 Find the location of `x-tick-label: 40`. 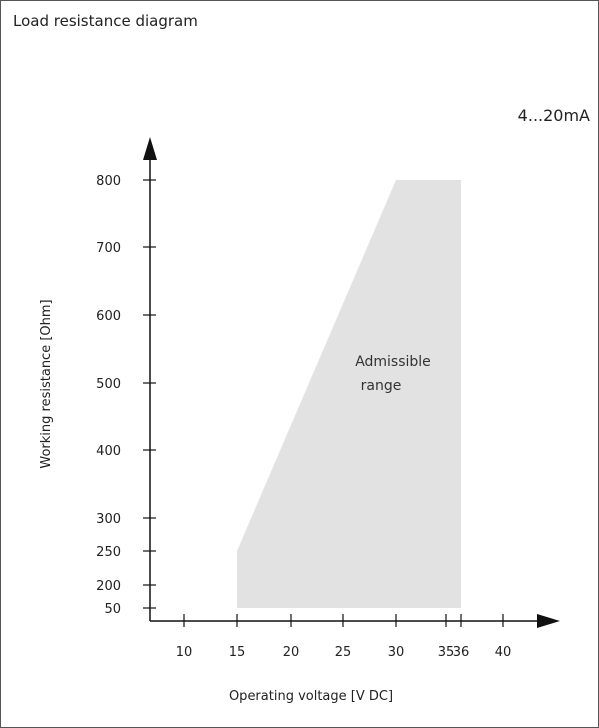

x-tick-label: 40 is located at coordinates (503, 652).